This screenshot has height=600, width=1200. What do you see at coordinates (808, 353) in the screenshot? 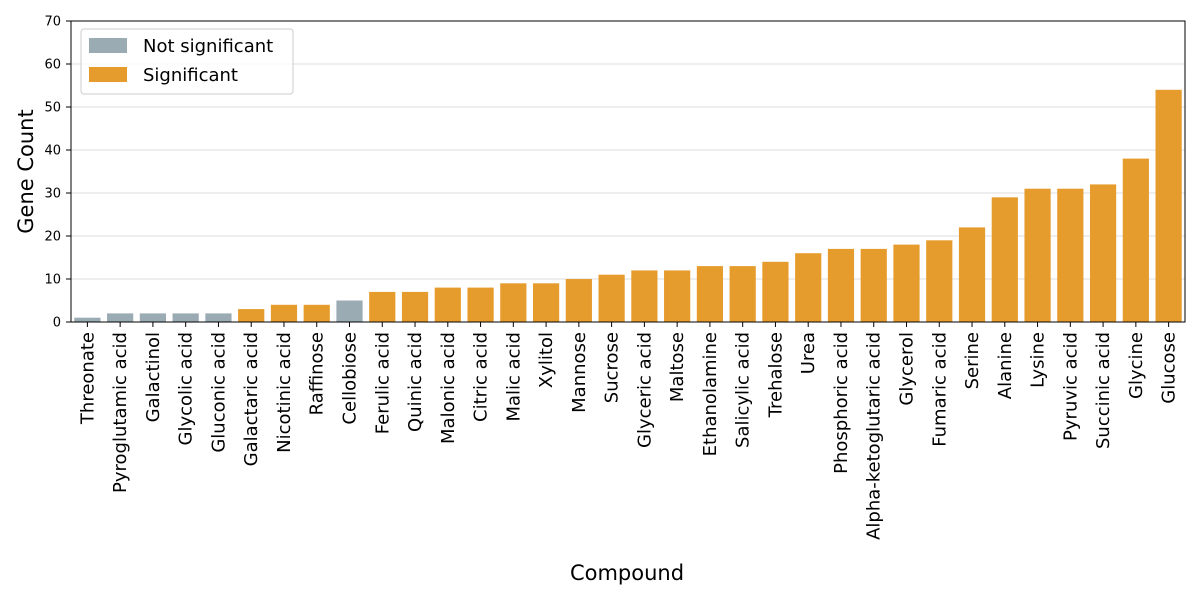
I see `x-tick-label: Urea` at bounding box center [808, 353].